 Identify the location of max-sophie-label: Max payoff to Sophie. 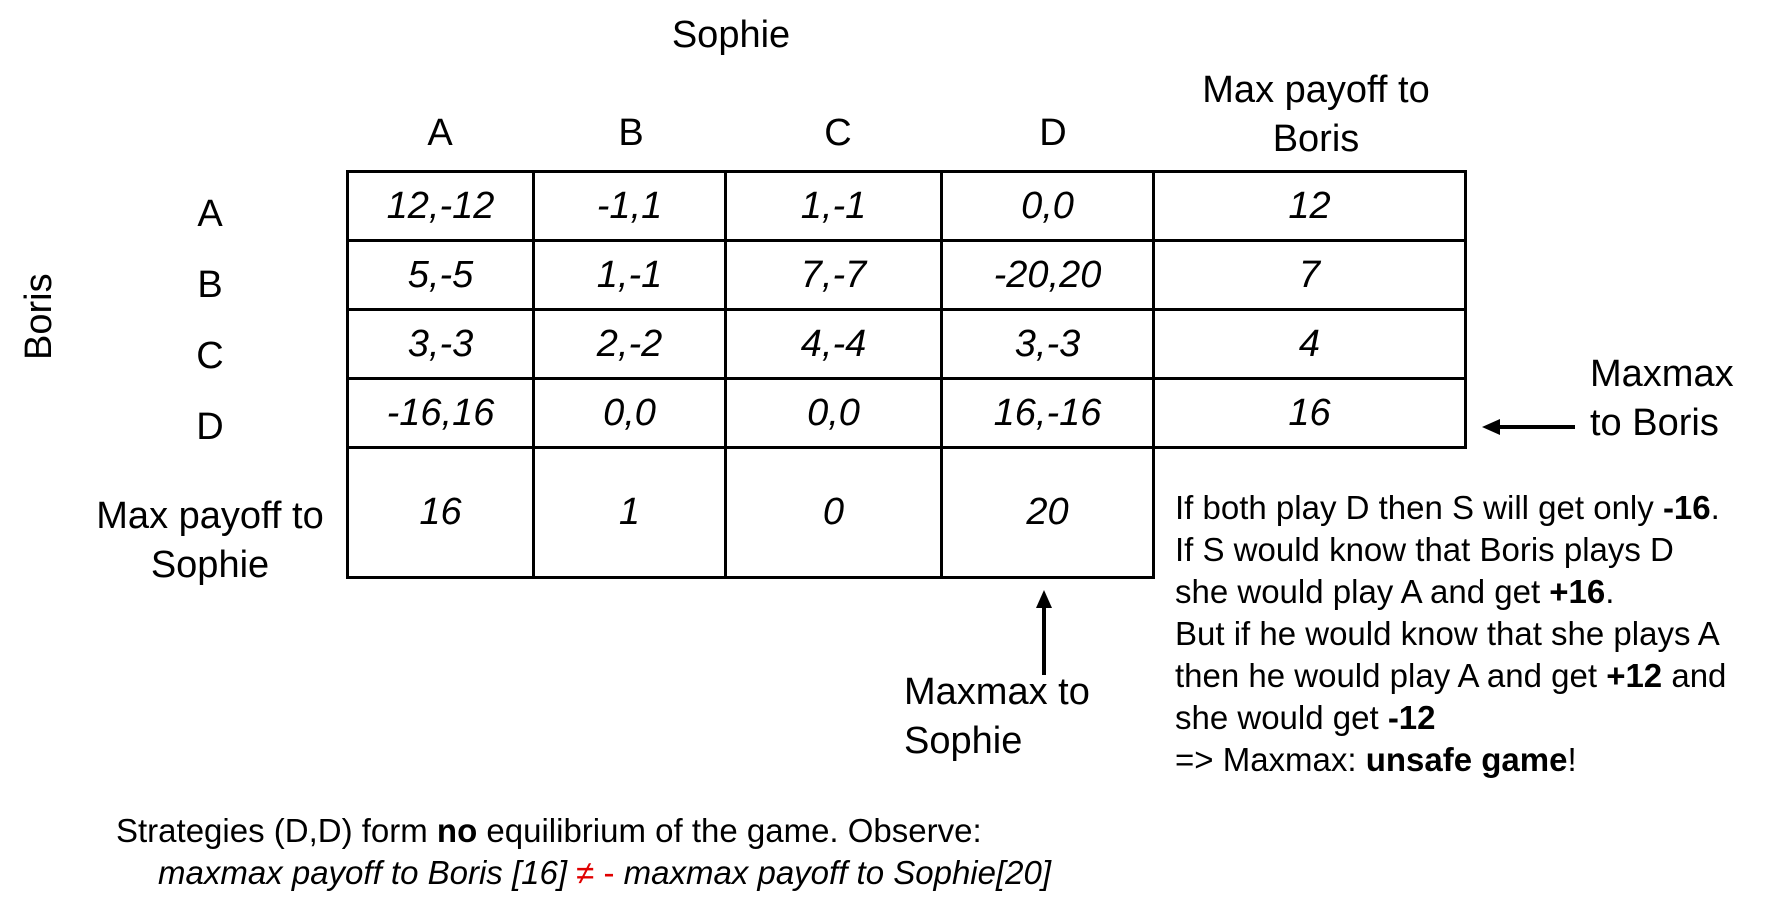
(210, 540).